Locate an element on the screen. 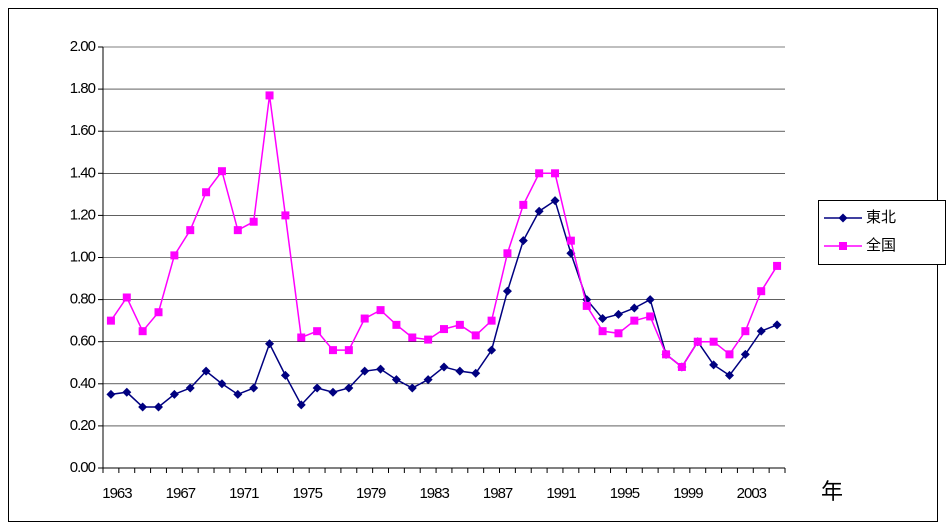 Image resolution: width=946 pixels, height=530 pixels. x-tick-label: 1979 is located at coordinates (371, 493).